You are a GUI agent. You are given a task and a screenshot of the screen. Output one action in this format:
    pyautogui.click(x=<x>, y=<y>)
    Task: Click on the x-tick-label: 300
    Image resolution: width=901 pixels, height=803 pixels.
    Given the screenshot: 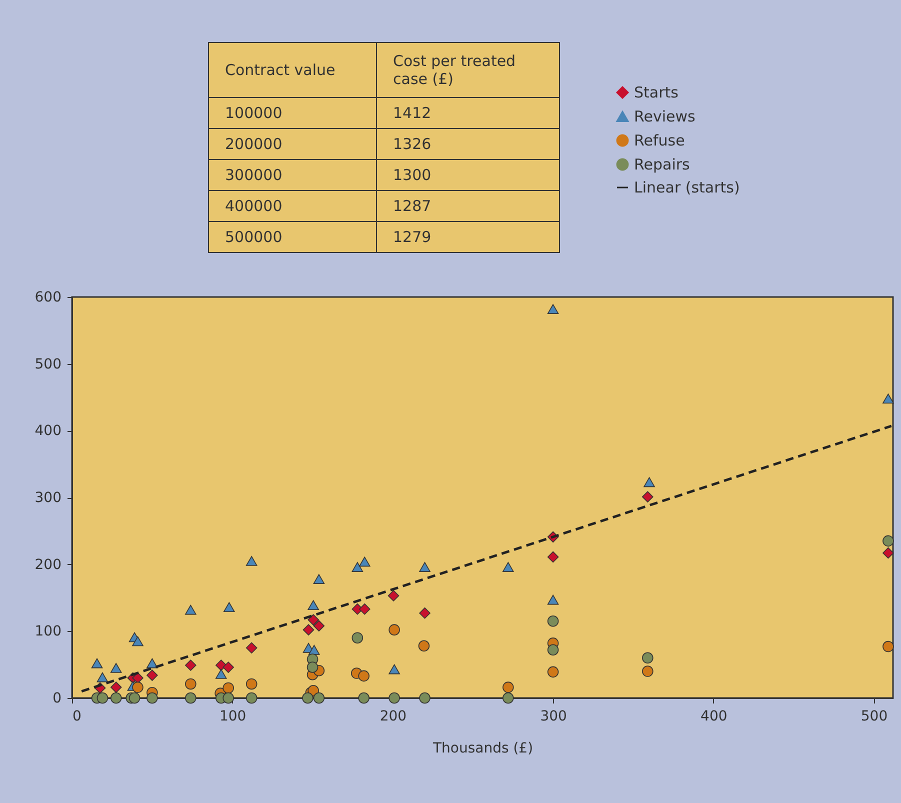 What is the action you would take?
    pyautogui.click(x=553, y=716)
    